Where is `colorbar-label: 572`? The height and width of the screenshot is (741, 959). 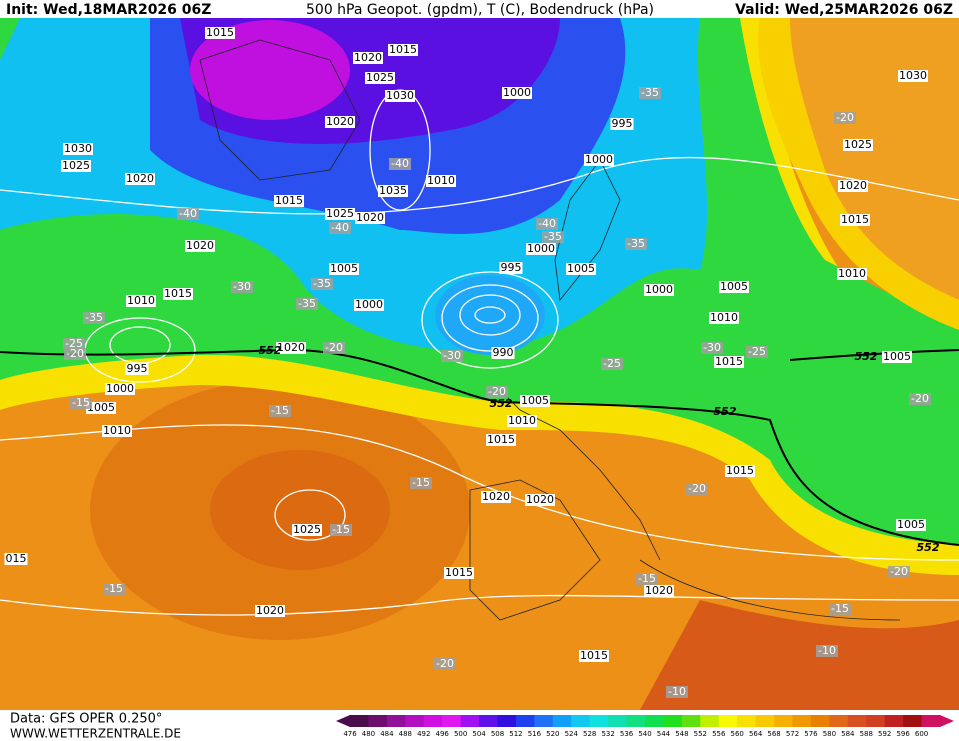 colorbar-label: 572 is located at coordinates (792, 734).